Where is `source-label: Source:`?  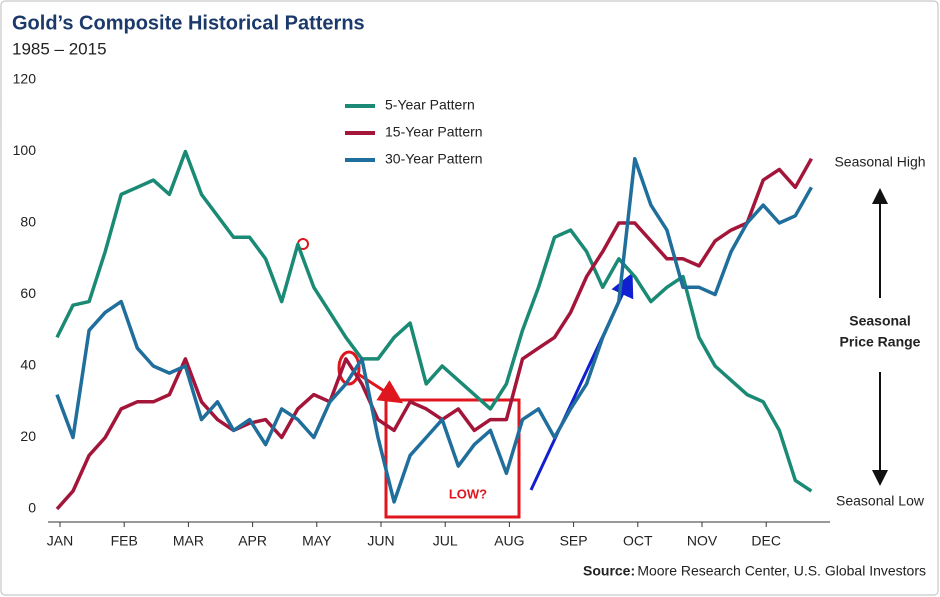
source-label: Source: is located at coordinates (609, 571).